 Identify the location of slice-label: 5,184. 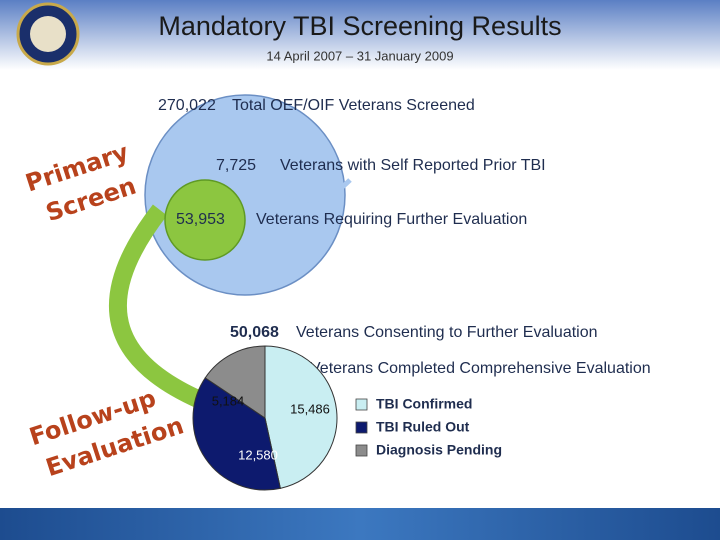
(228, 400).